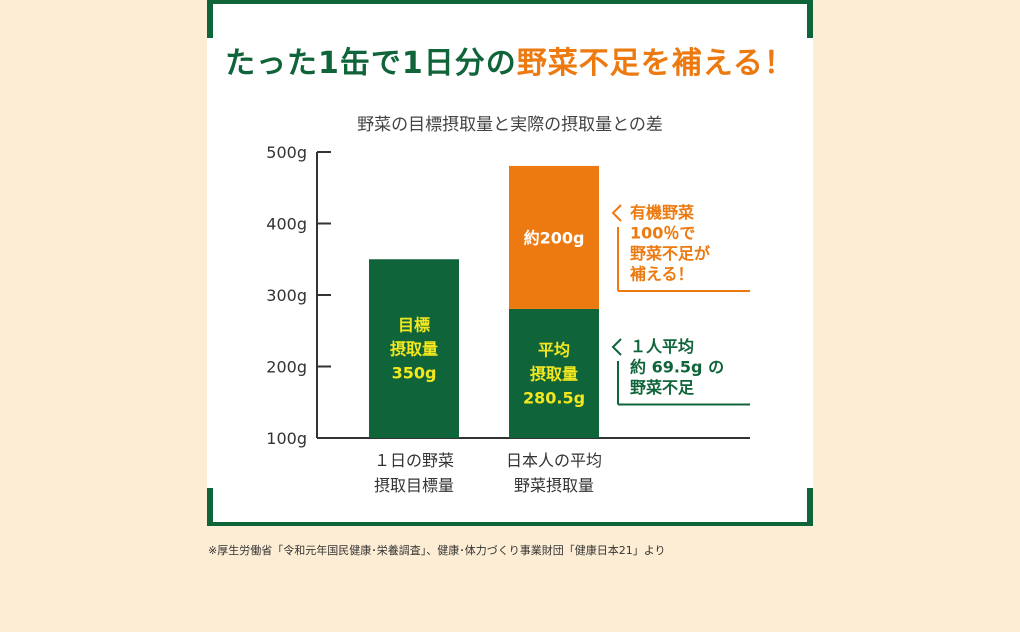  Describe the element at coordinates (793, 2) in the screenshot. I see `frame-corner-tr` at that location.